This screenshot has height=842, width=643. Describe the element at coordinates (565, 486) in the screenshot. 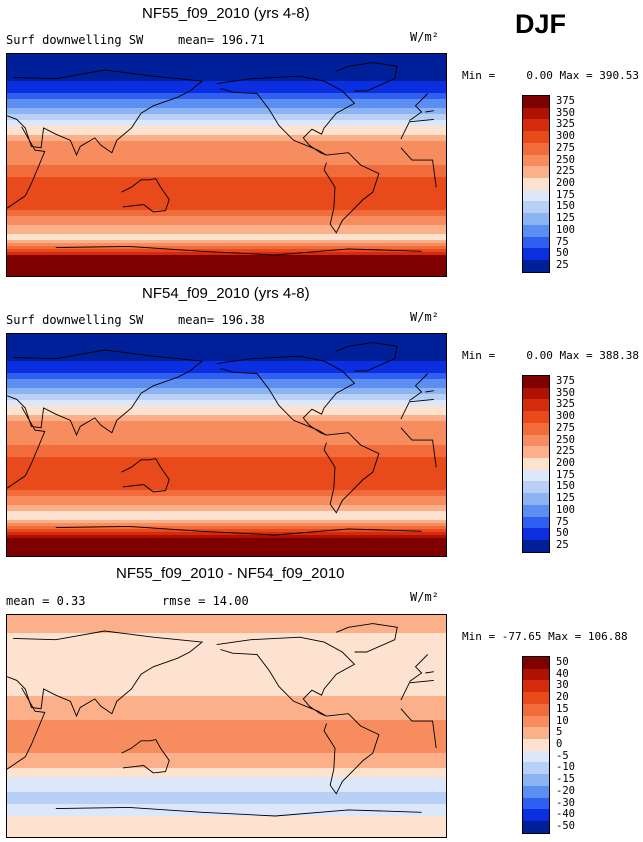

I see `colorbar-tick-label: 150` at that location.